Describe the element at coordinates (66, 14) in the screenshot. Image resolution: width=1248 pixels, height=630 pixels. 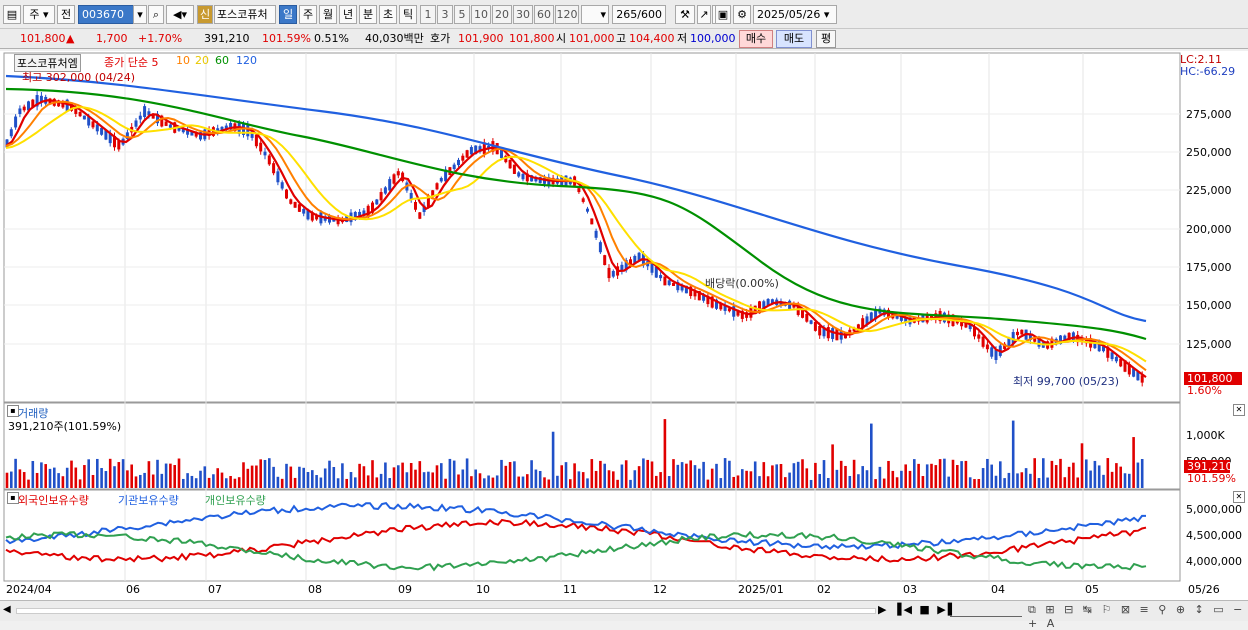
I see `prev-button: 전` at that location.